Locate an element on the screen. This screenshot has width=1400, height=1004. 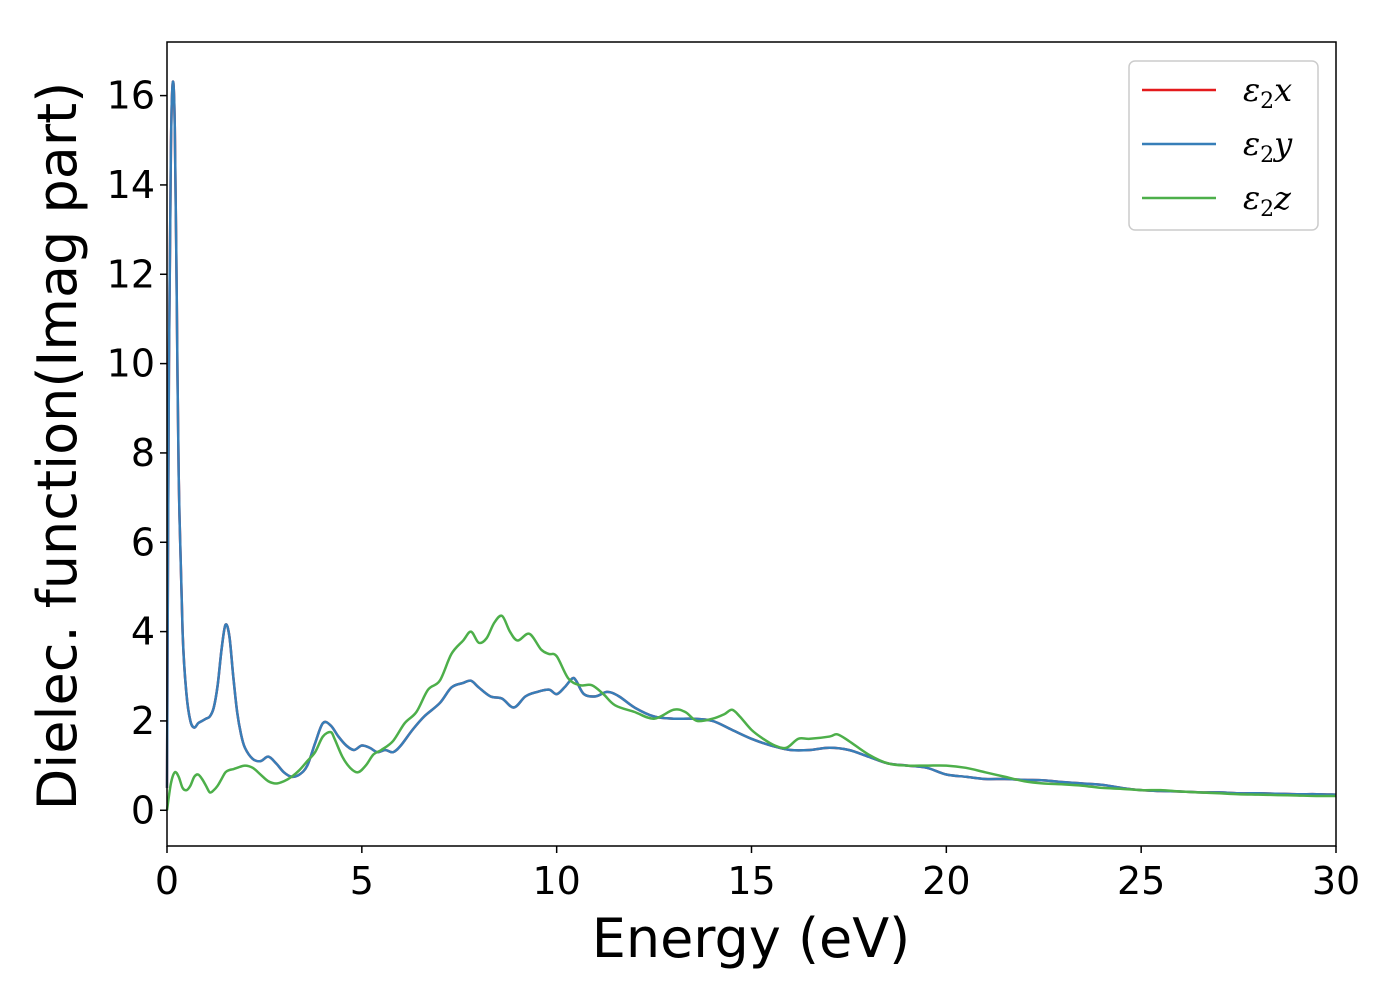
legend: ε2x ε2y ε2z is located at coordinates (1223, 145).